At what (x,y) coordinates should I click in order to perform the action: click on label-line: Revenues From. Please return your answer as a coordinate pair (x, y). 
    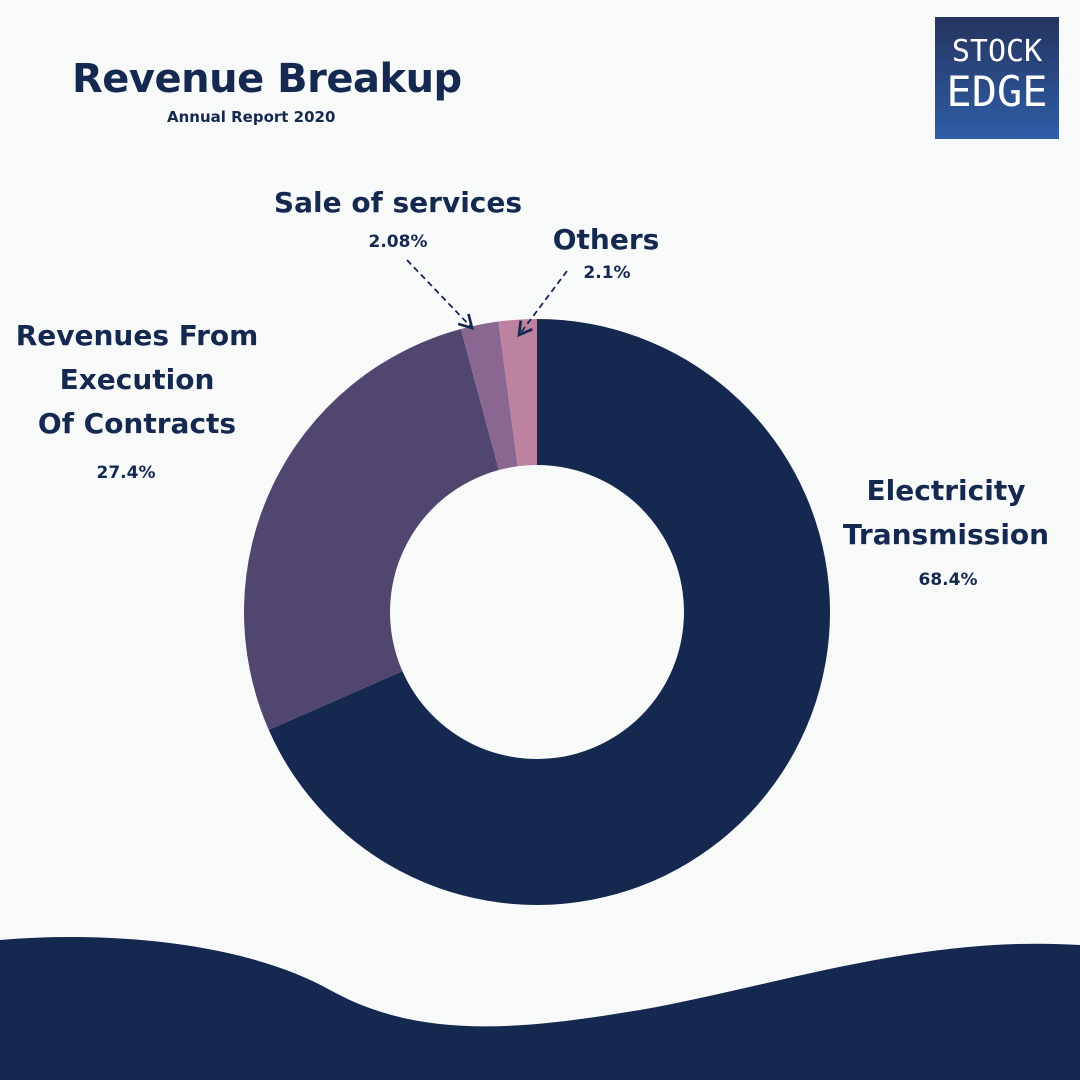
    Looking at the image, I should click on (137, 335).